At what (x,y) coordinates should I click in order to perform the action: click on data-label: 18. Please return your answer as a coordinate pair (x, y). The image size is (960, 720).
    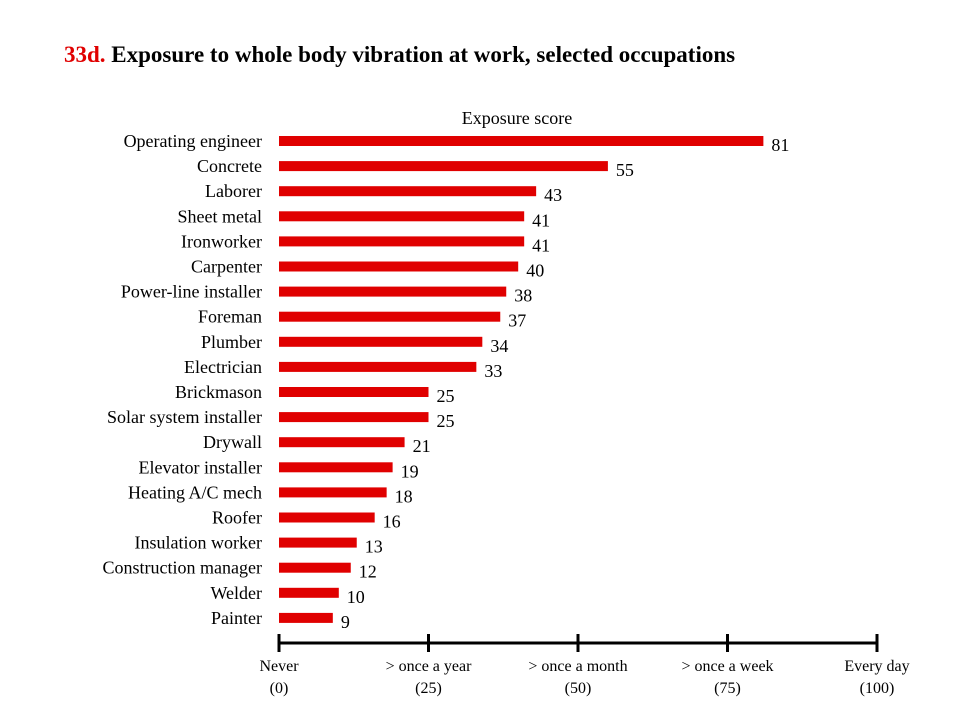
    Looking at the image, I should click on (404, 496).